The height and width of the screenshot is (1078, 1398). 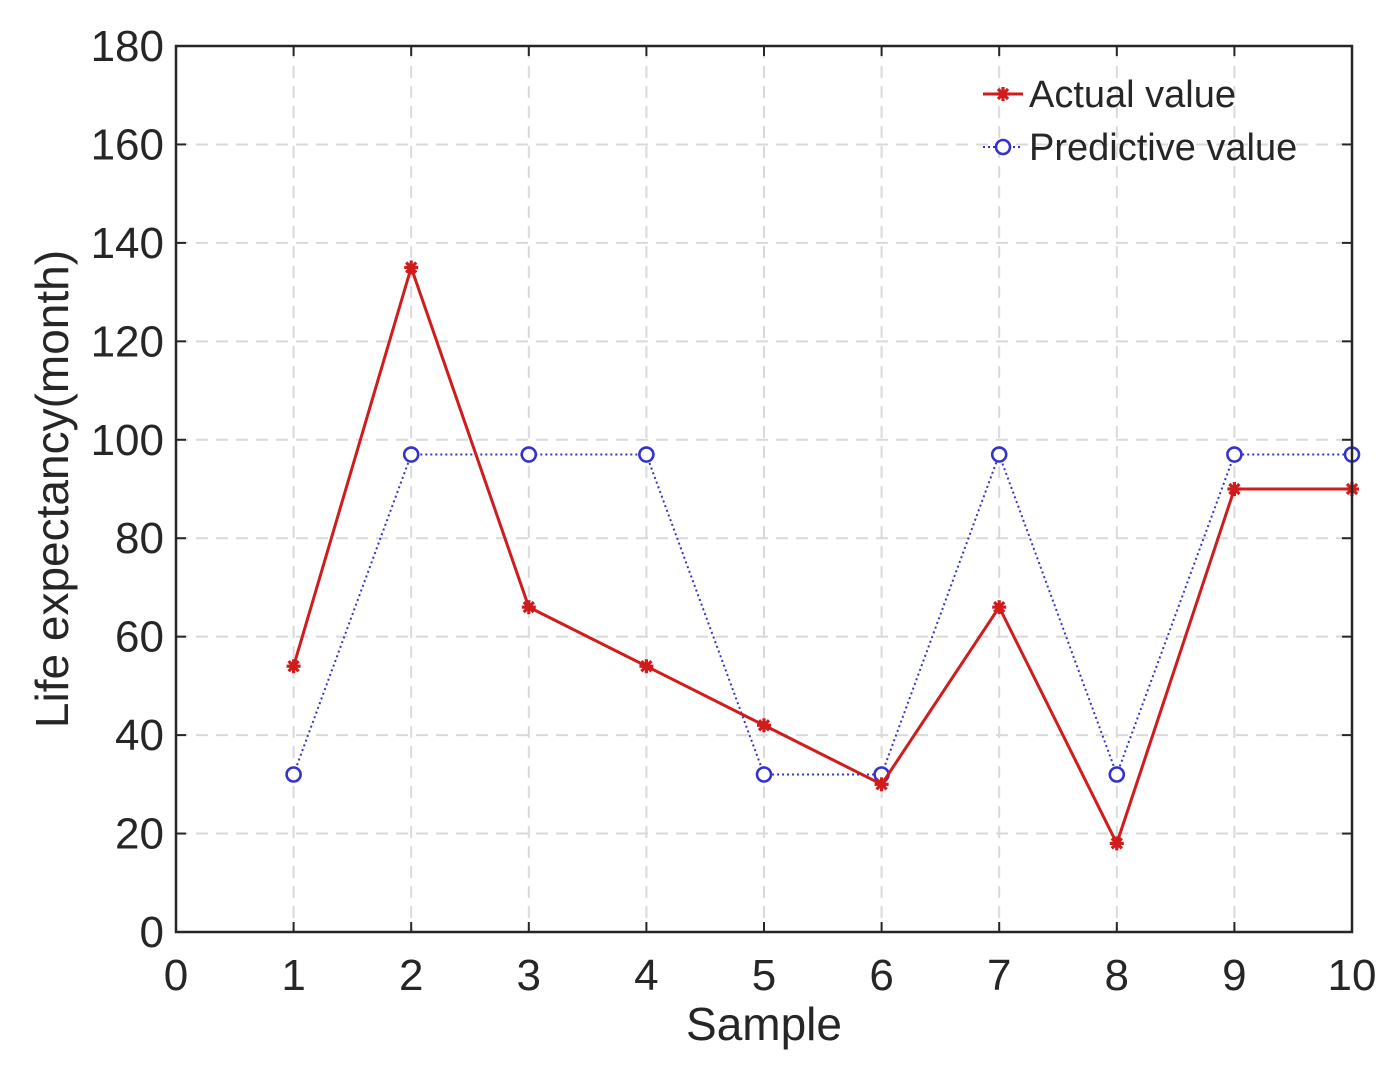 What do you see at coordinates (1117, 975) in the screenshot?
I see `x-tick-label: 8` at bounding box center [1117, 975].